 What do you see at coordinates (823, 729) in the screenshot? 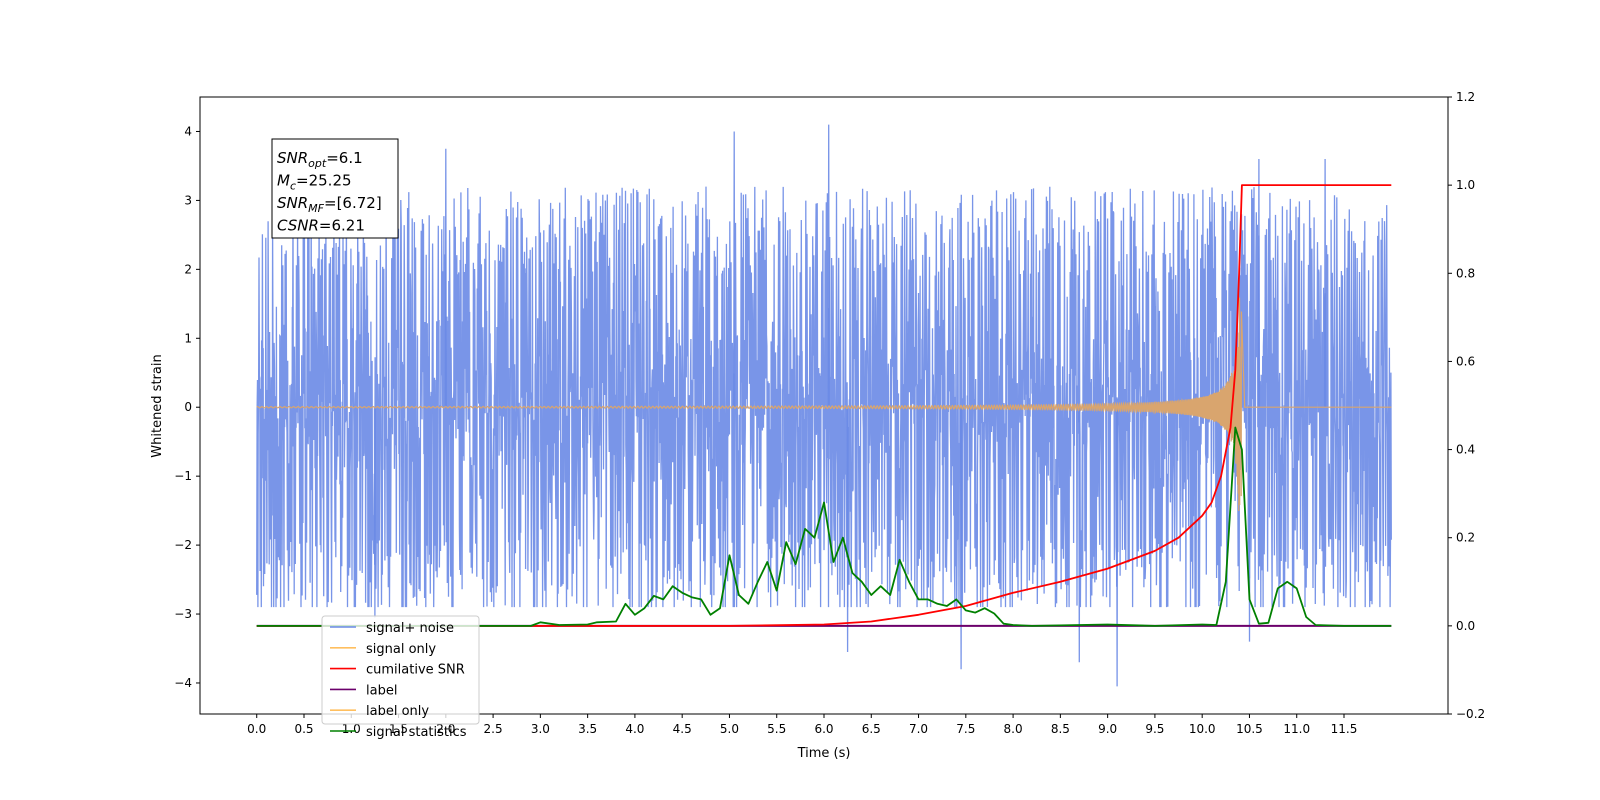
I see `x-tick-label: 6.0` at bounding box center [823, 729].